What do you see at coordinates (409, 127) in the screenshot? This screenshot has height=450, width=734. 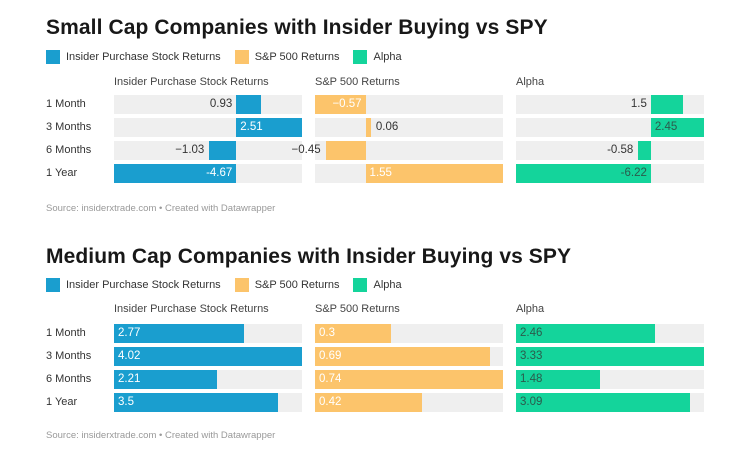 I see `bar-track: 0.06` at bounding box center [409, 127].